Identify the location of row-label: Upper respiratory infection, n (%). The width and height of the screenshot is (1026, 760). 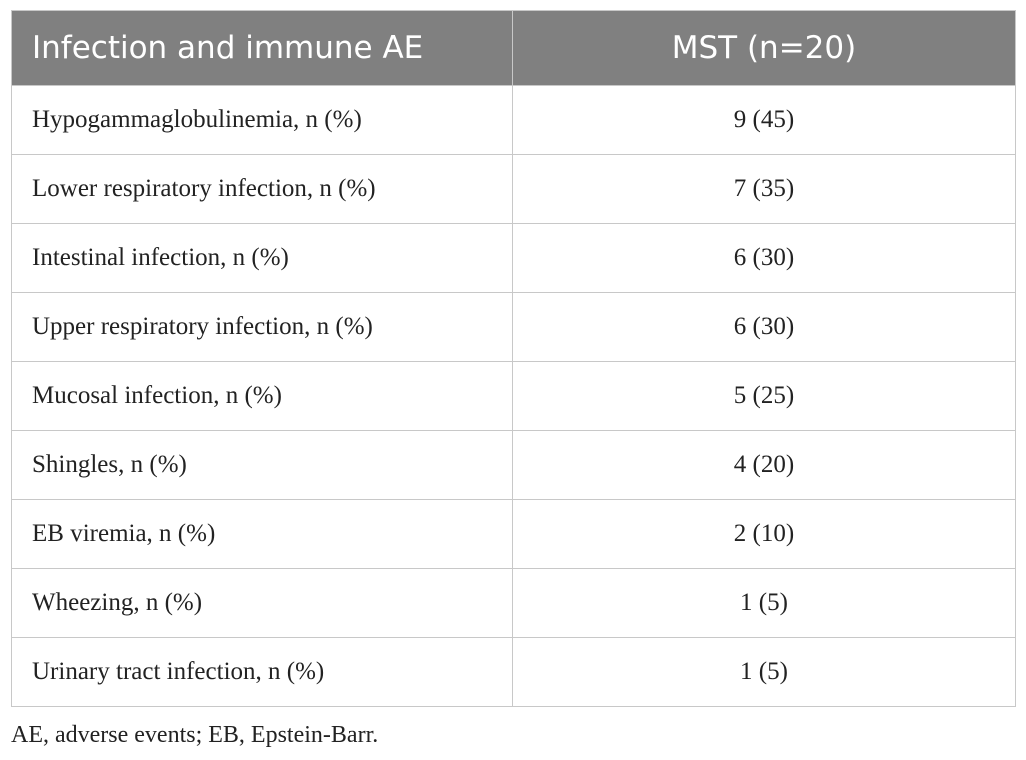
(262, 327).